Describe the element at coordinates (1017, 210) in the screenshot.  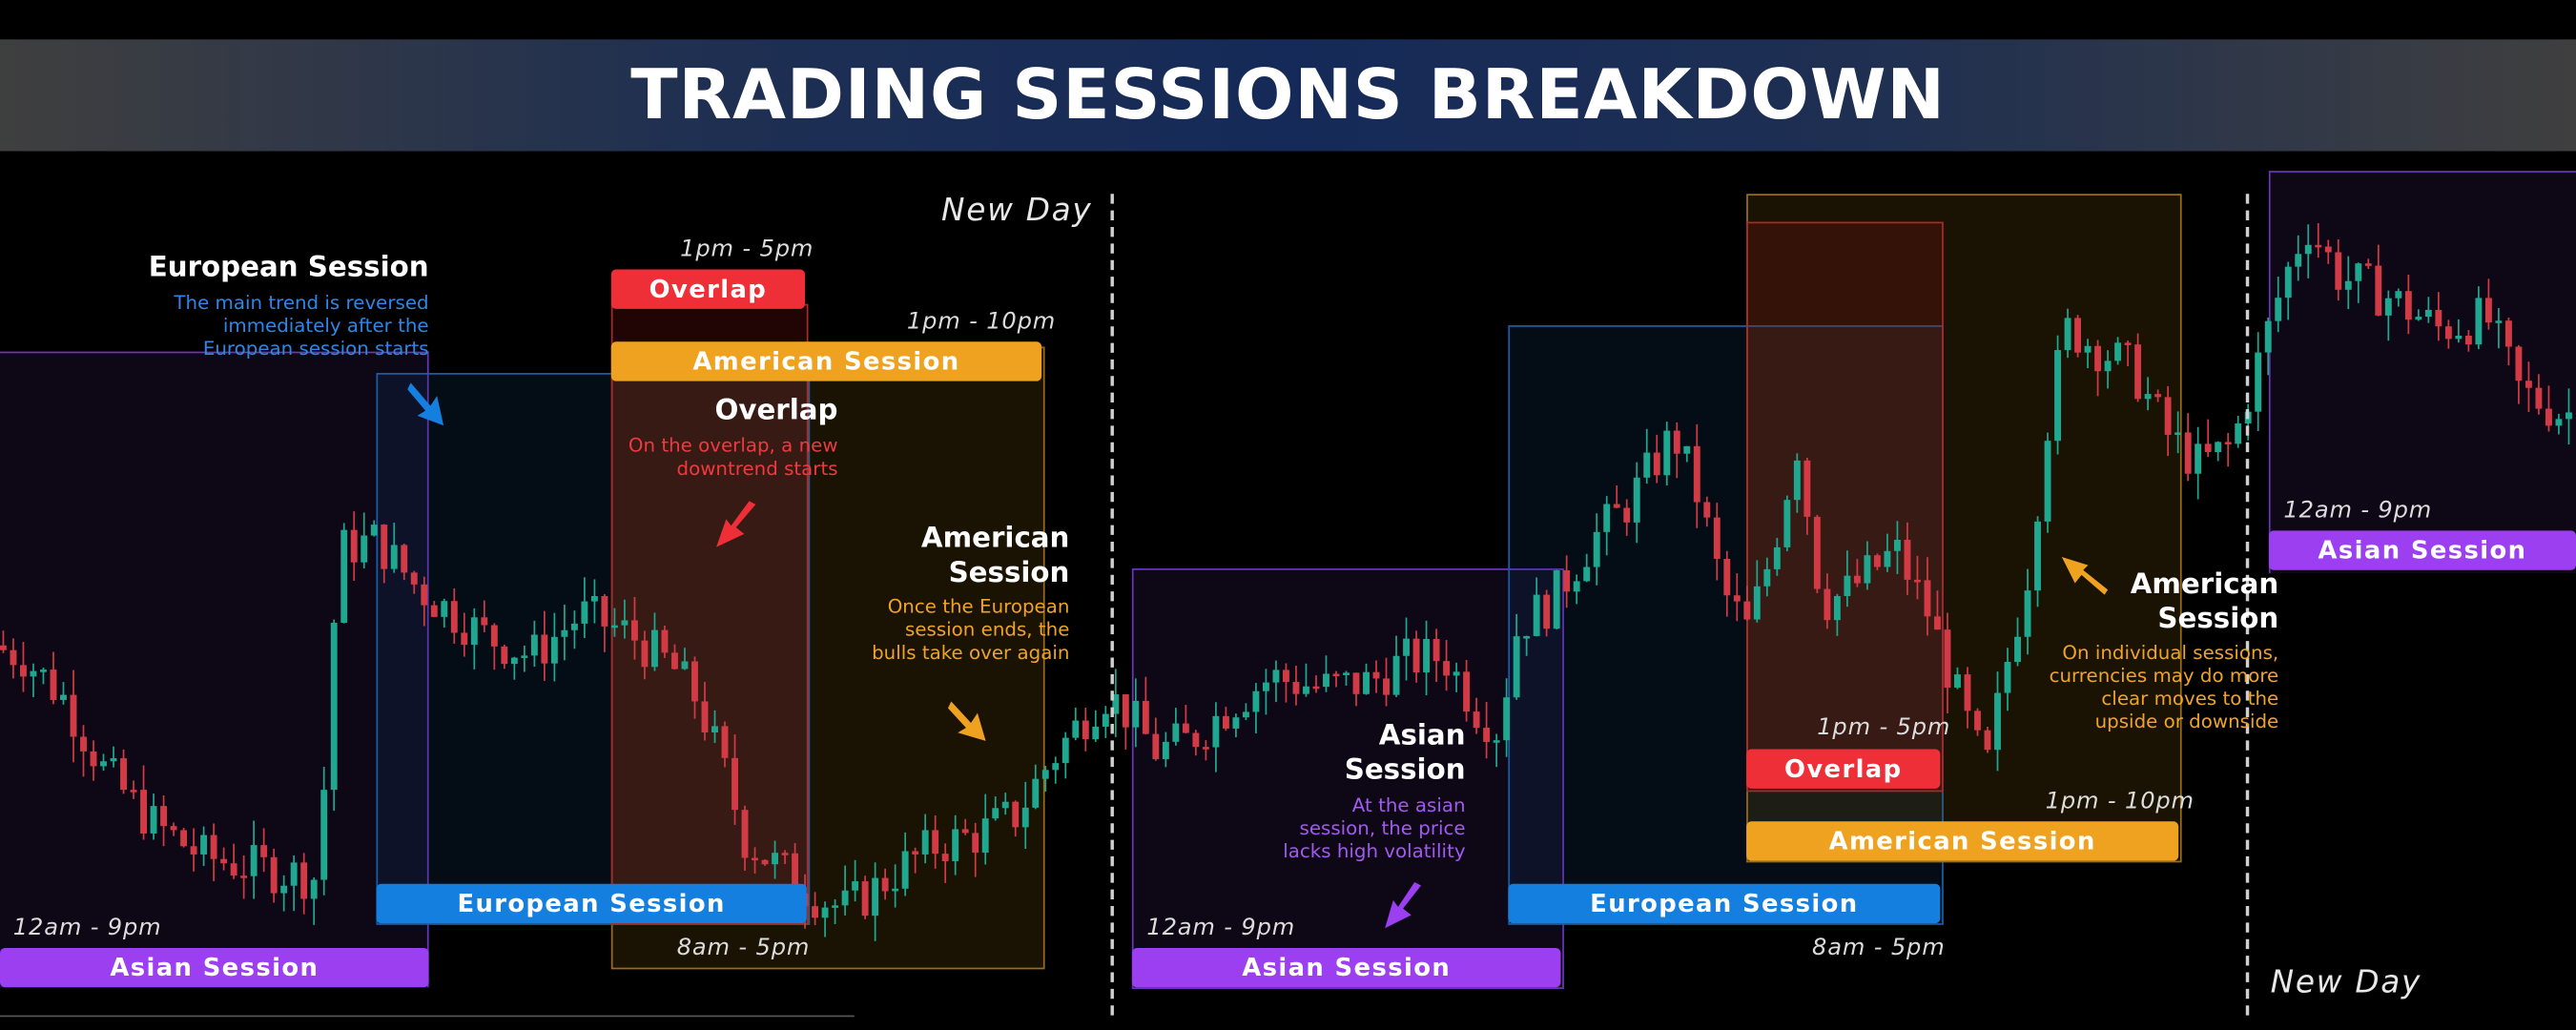
I see `new-day-label-left: New Day` at that location.